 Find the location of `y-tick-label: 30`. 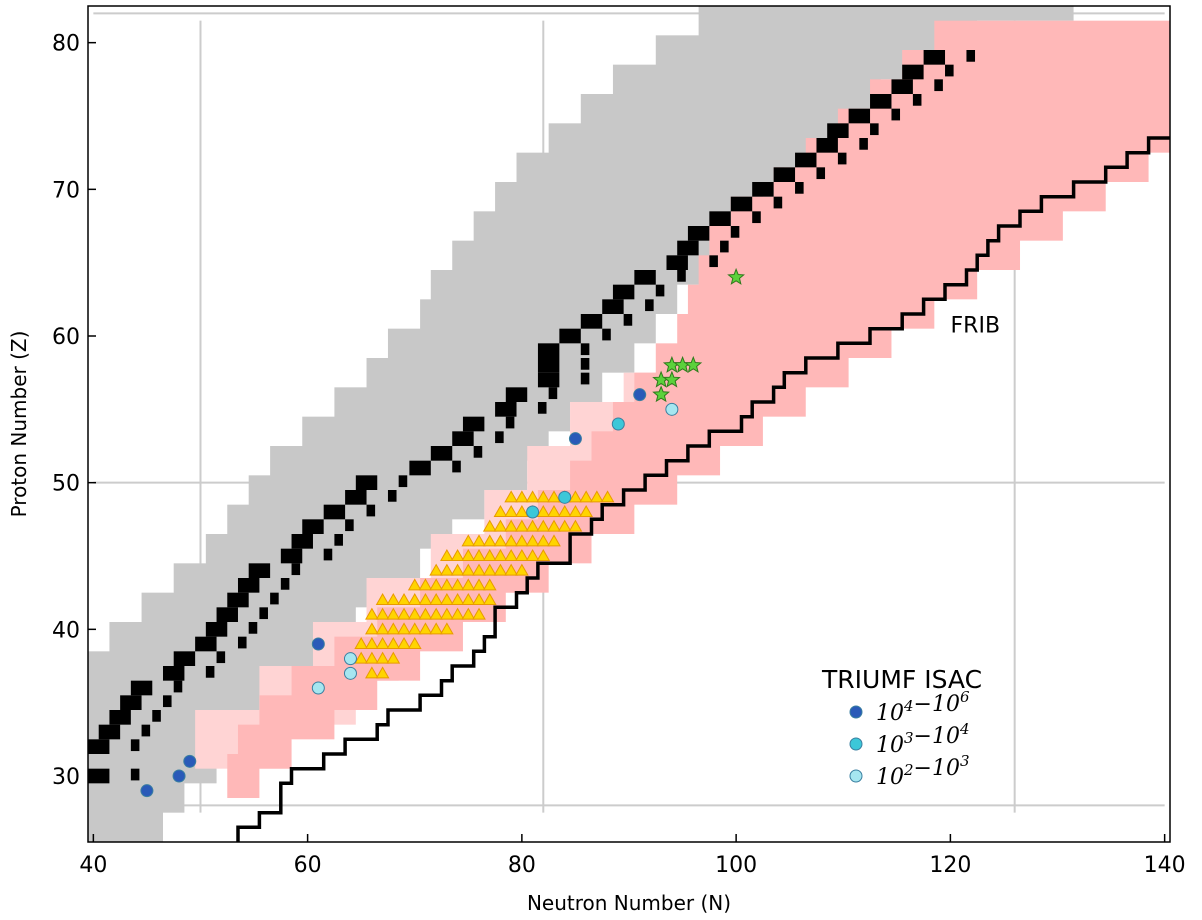

y-tick-label: 30 is located at coordinates (66, 777).